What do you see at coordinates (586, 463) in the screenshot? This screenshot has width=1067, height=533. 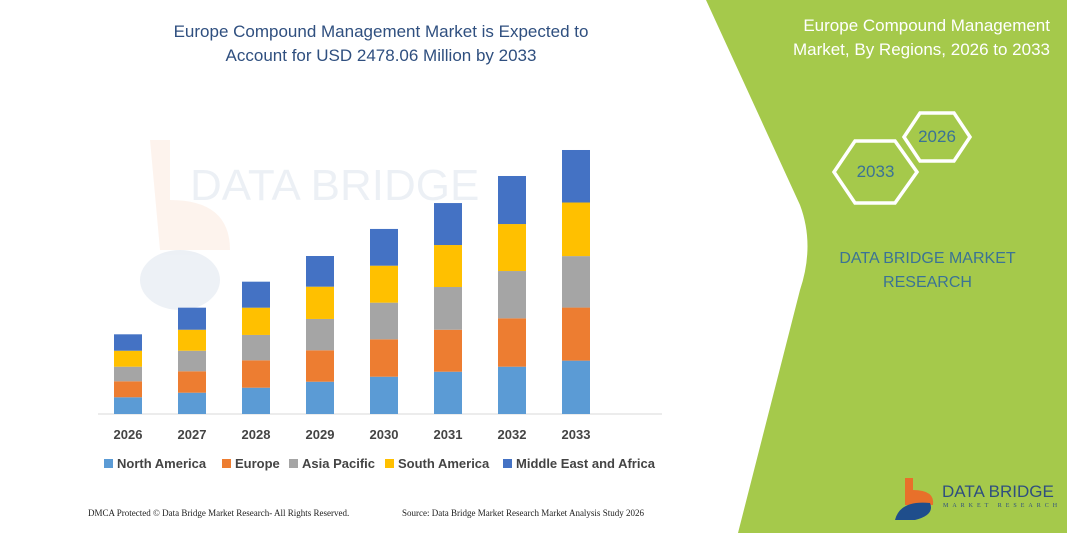 I see `legend-label: Middle East and Africa` at bounding box center [586, 463].